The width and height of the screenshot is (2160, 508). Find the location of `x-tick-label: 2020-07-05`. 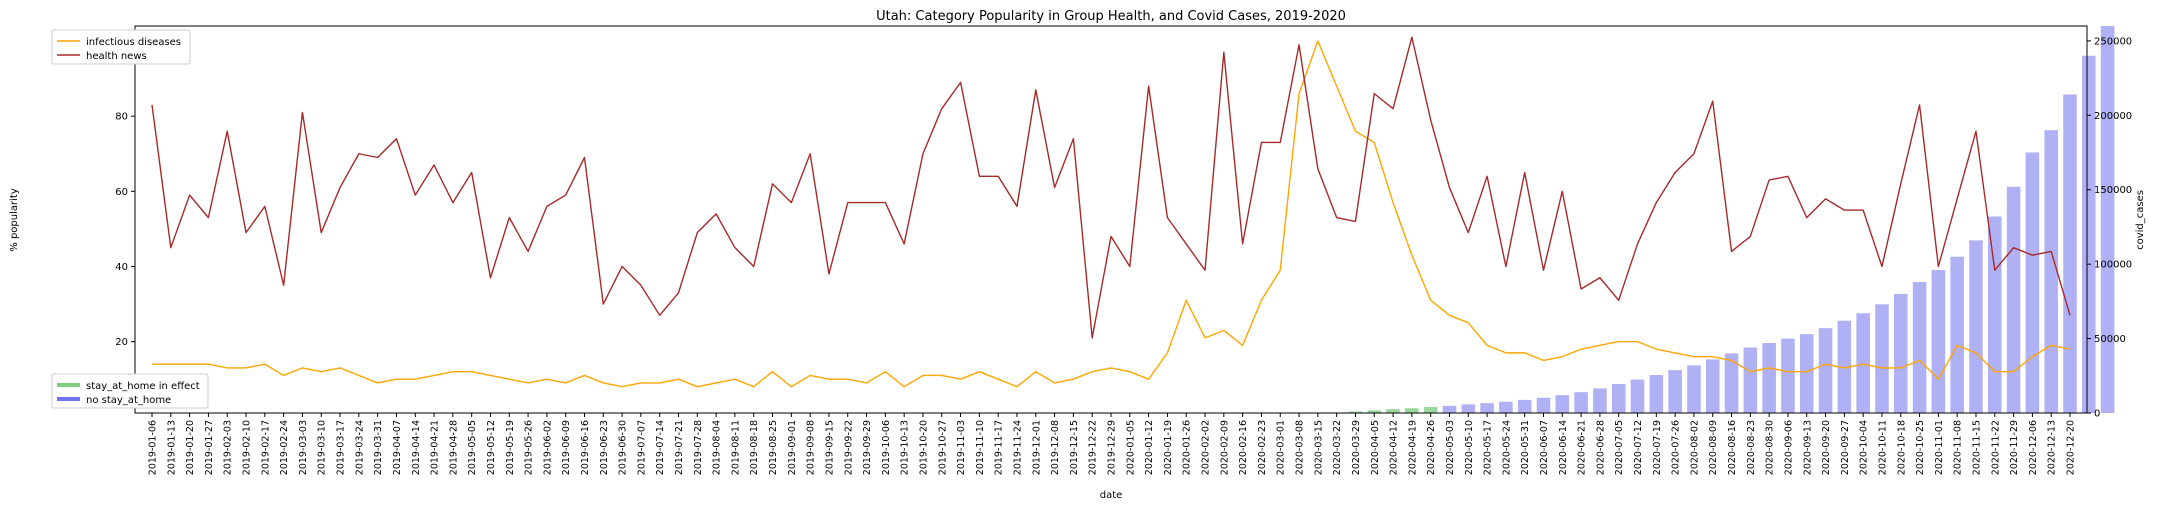

x-tick-label: 2020-07-05 is located at coordinates (1619, 447).